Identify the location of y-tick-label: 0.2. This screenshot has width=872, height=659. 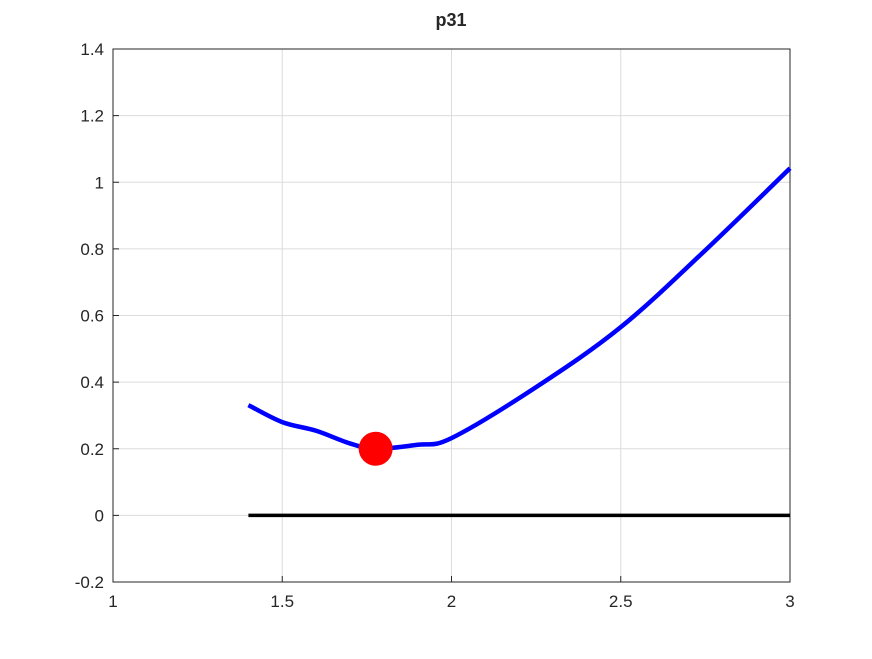
(92, 449).